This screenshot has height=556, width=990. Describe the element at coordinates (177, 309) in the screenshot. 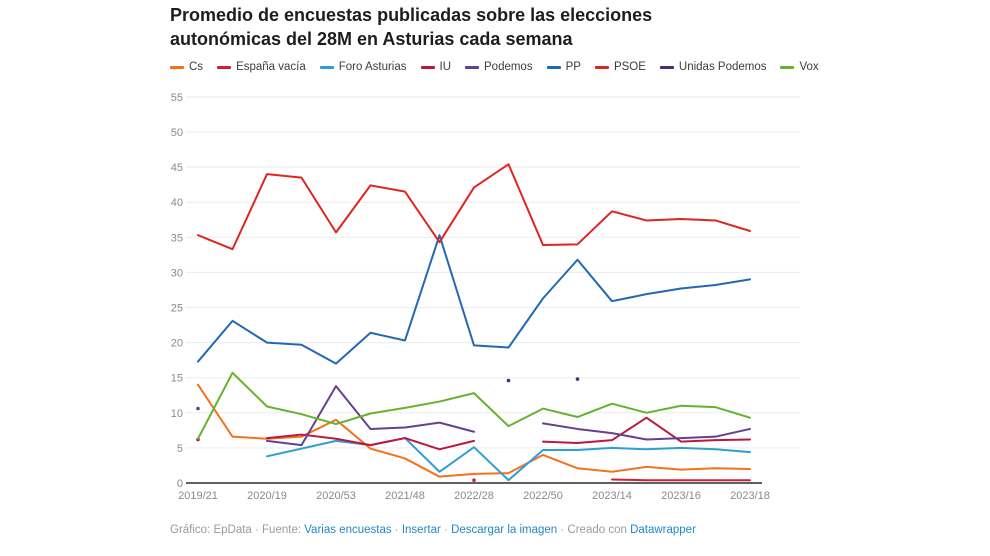

I see `y-axis-tick-label: 25` at that location.